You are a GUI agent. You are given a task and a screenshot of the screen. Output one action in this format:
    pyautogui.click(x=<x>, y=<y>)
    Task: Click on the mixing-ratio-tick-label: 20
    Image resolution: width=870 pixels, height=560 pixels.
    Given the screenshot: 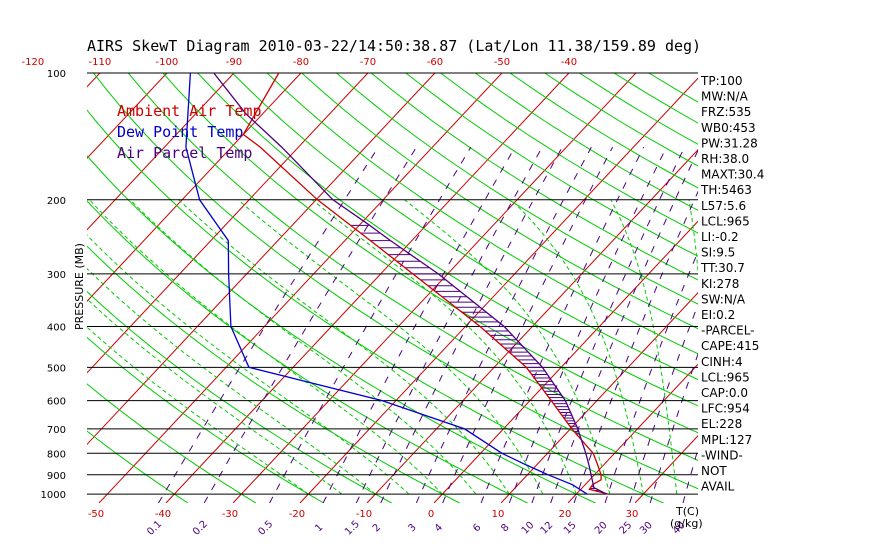 What is the action you would take?
    pyautogui.click(x=601, y=528)
    